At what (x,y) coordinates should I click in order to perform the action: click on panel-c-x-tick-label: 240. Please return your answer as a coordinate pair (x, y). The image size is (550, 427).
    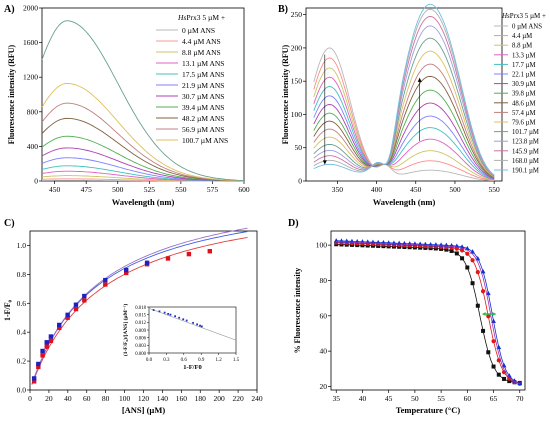
    Looking at the image, I should click on (257, 398).